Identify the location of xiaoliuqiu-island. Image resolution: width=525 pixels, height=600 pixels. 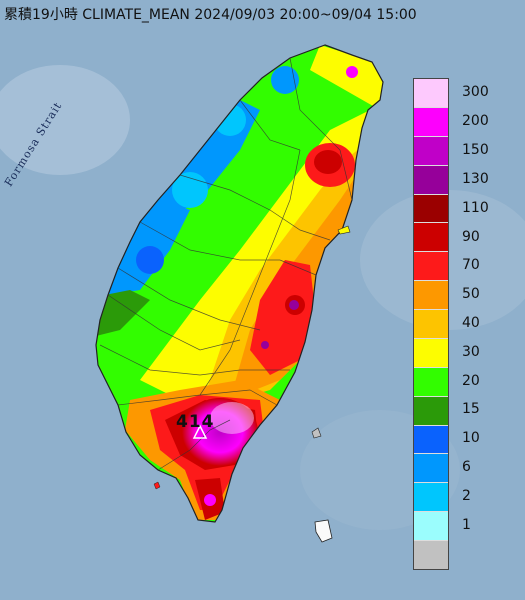
(157, 485).